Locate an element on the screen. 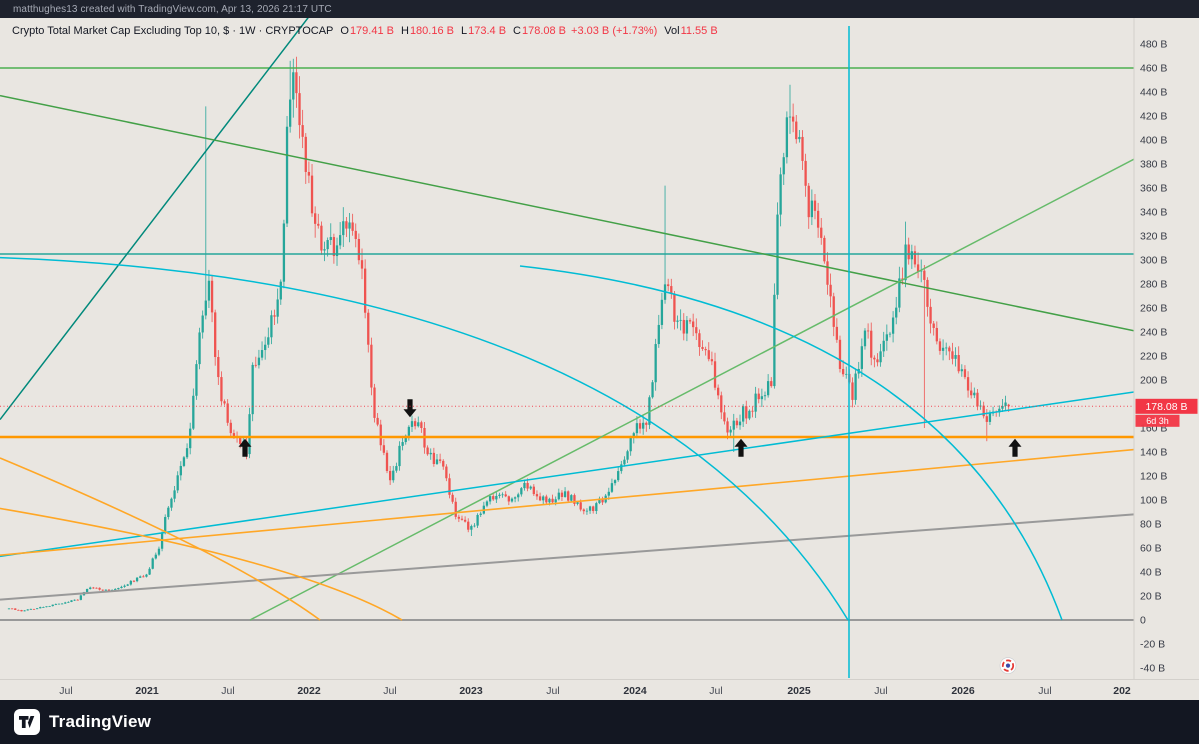 The width and height of the screenshot is (1199, 744). price-axis-label: 20 B is located at coordinates (1151, 597).